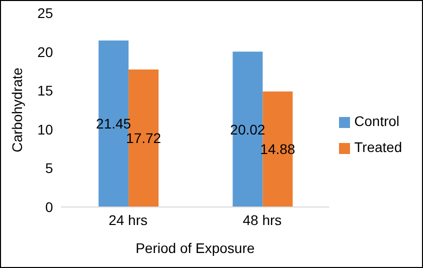 The width and height of the screenshot is (423, 268). I want to click on y-tick-label: 15, so click(45, 90).